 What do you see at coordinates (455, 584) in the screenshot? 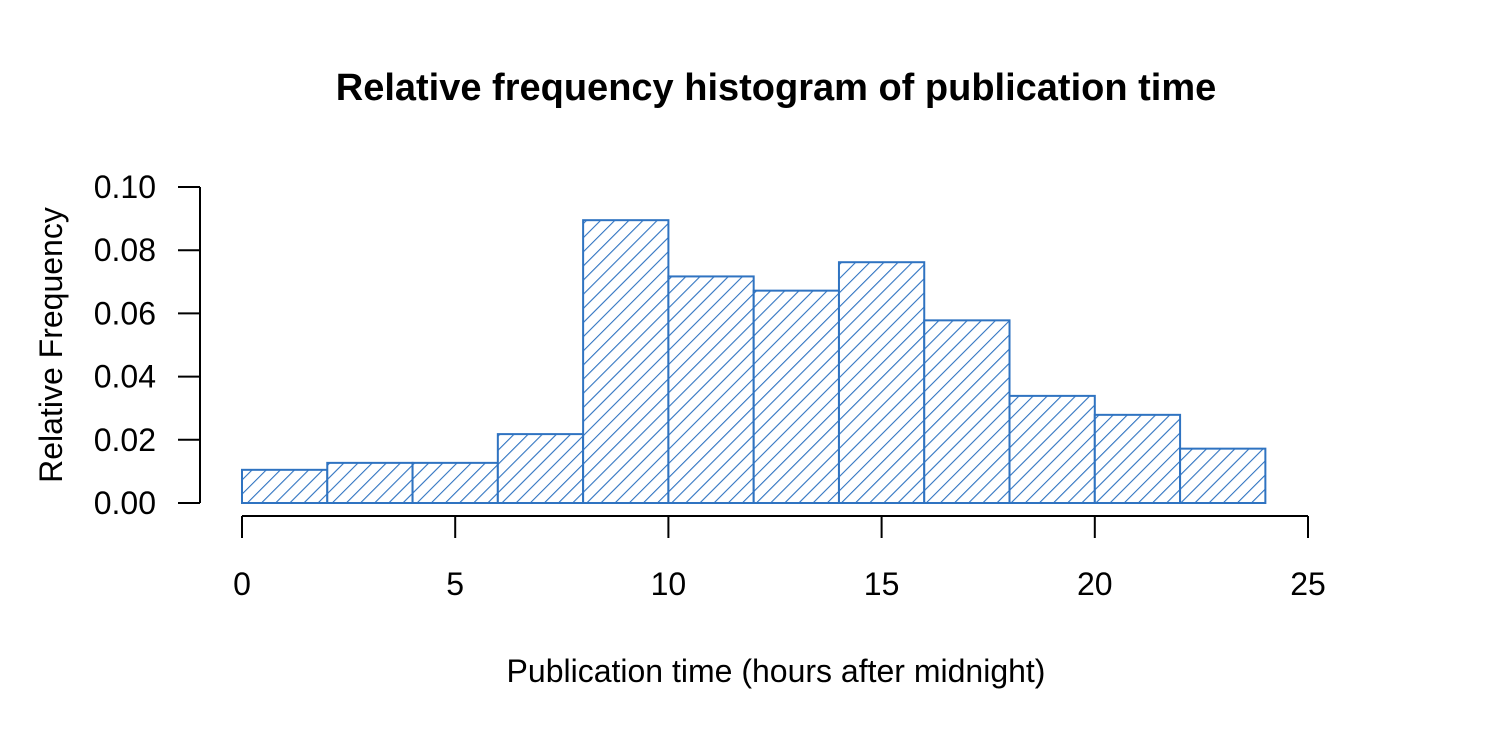
I see `x-tick-label: 5` at bounding box center [455, 584].